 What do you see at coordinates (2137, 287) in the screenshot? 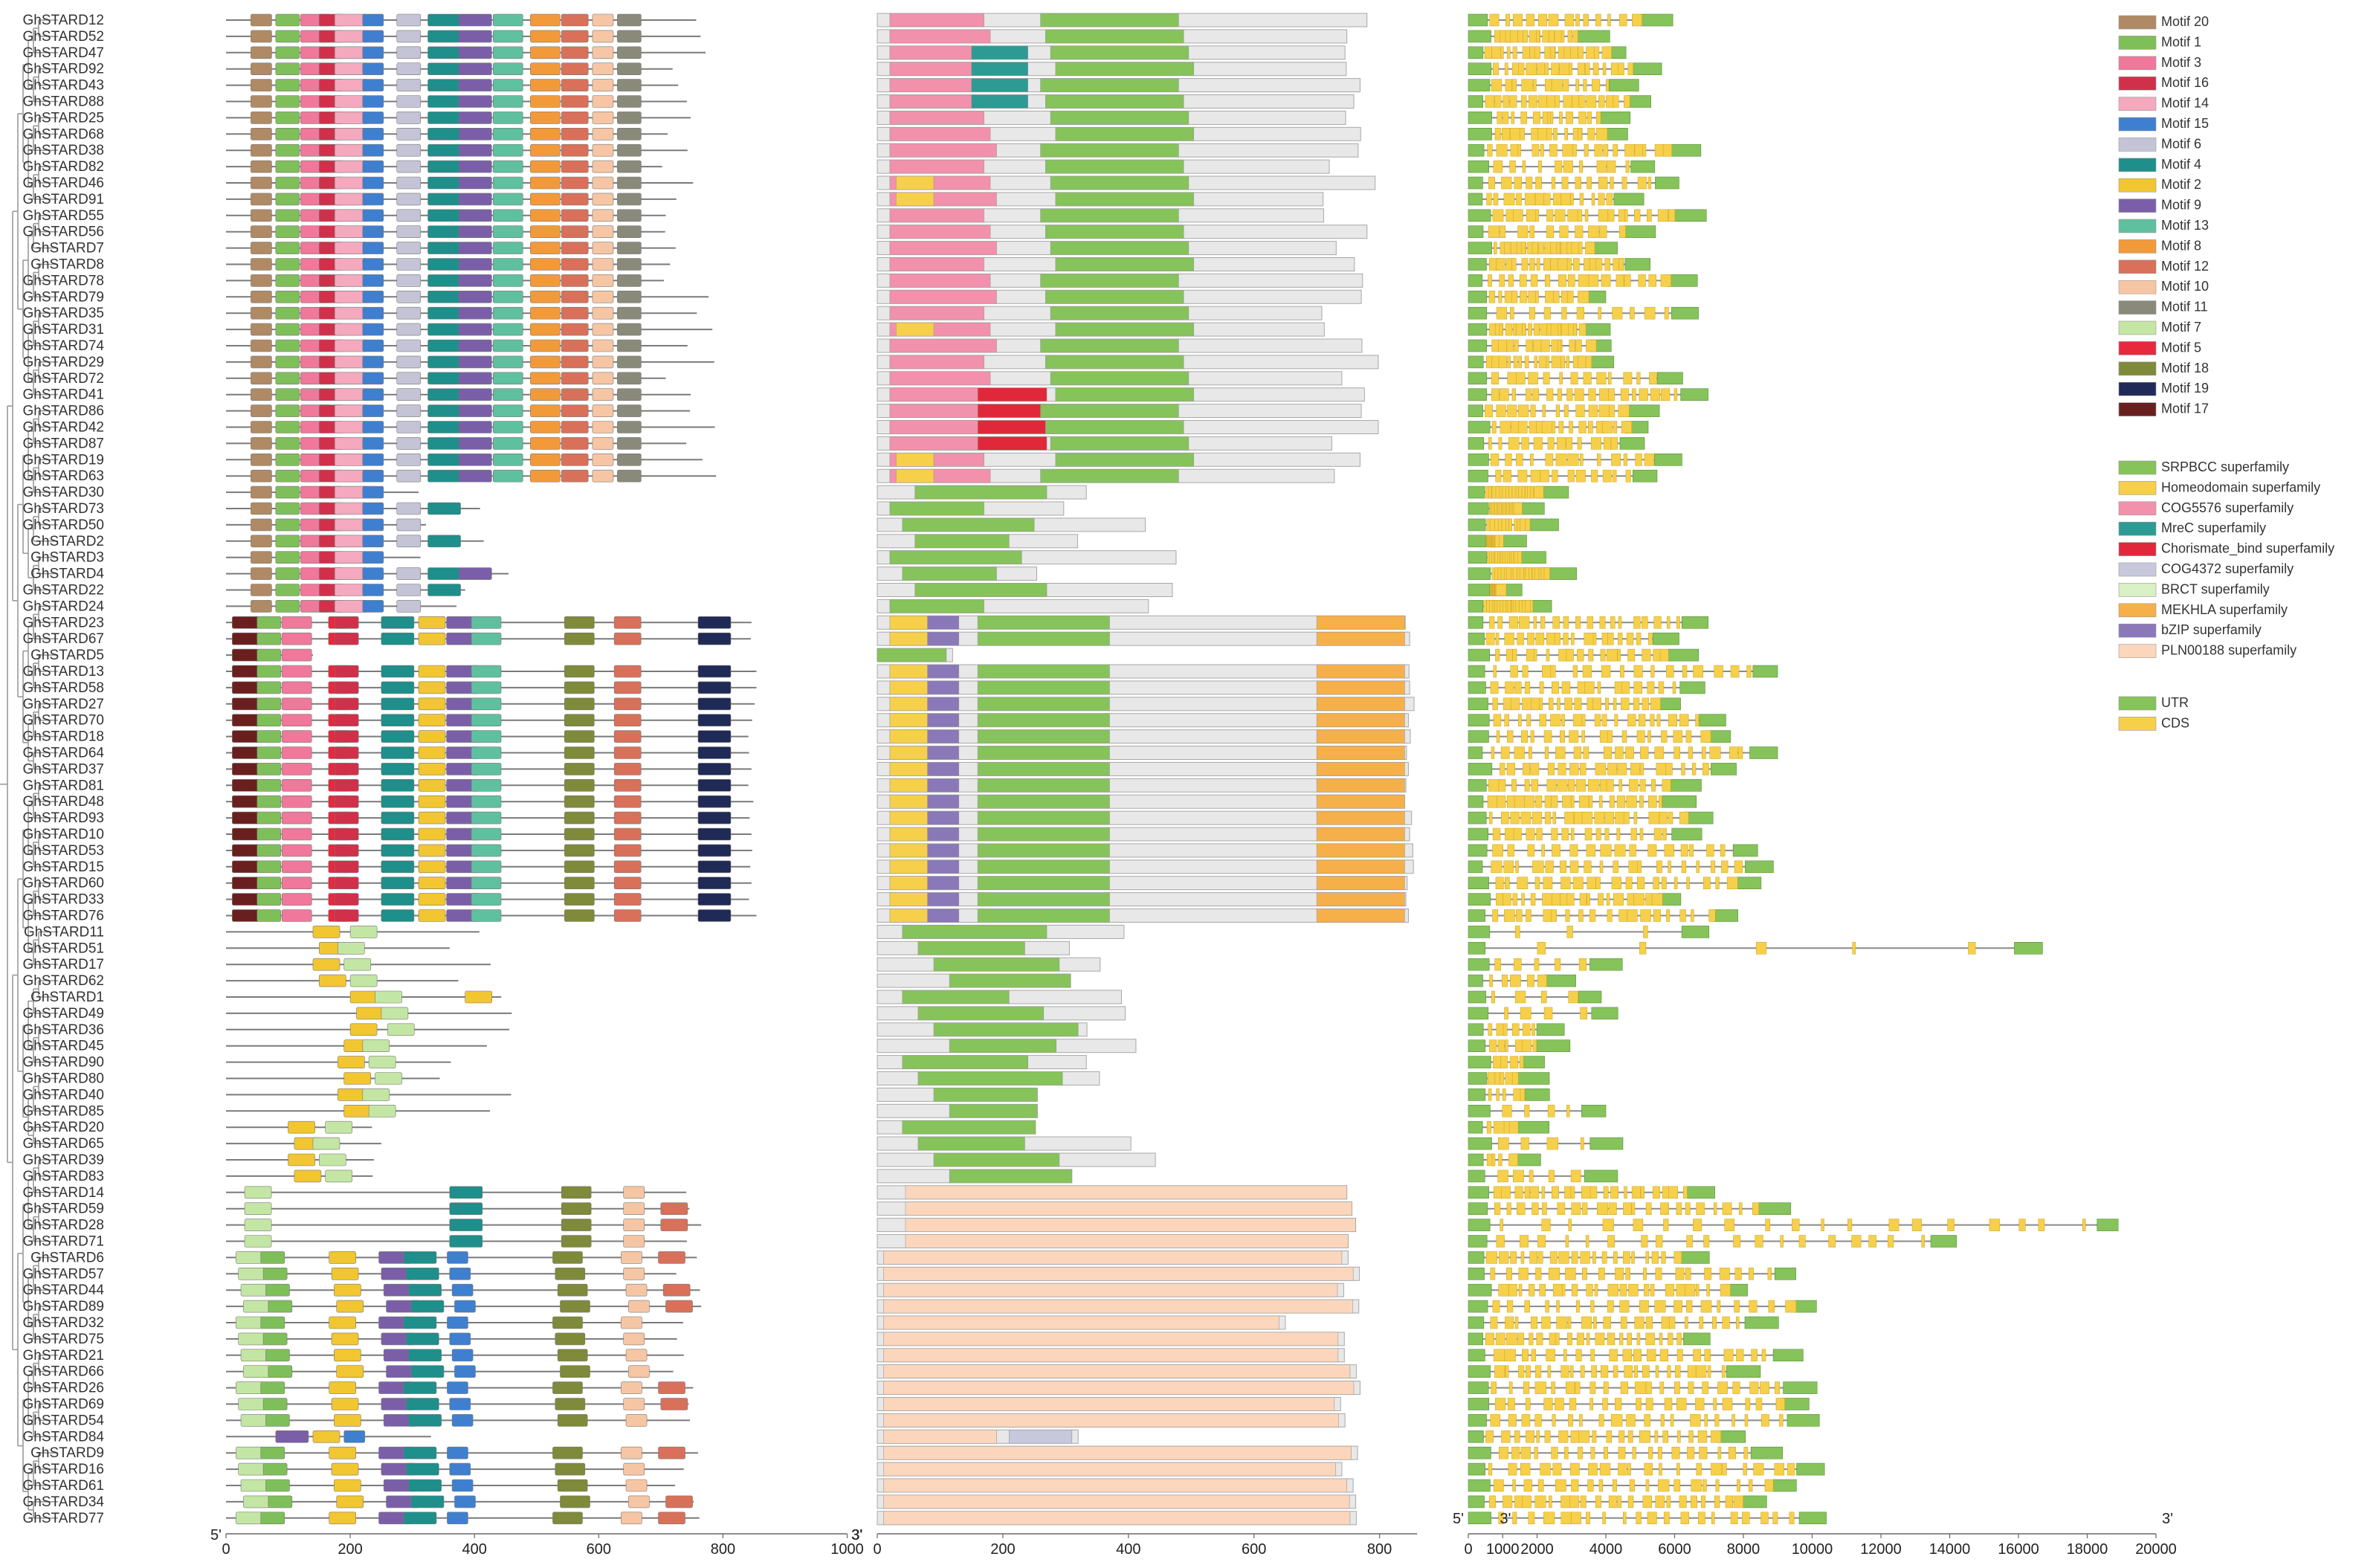
I see `motif-legend-swatch` at bounding box center [2137, 287].